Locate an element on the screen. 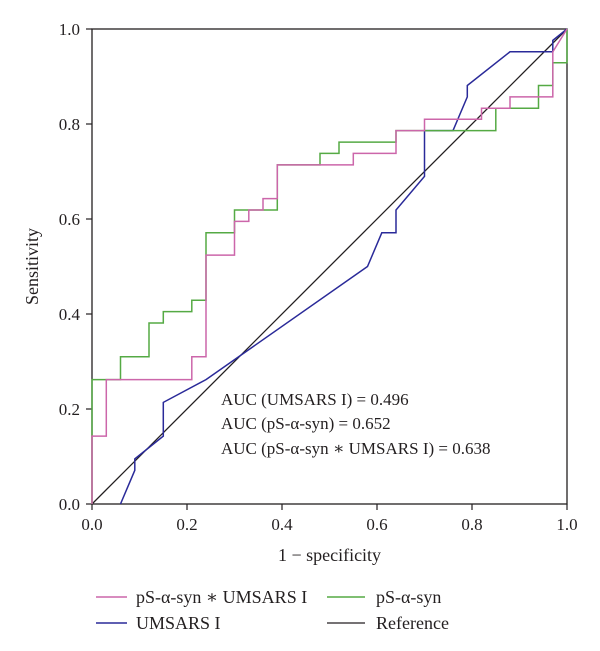 This screenshot has height=651, width=600. y-axis-ticks: 0.0 0.2 0.4 0.6 0.8 1.0 is located at coordinates (75, 267).